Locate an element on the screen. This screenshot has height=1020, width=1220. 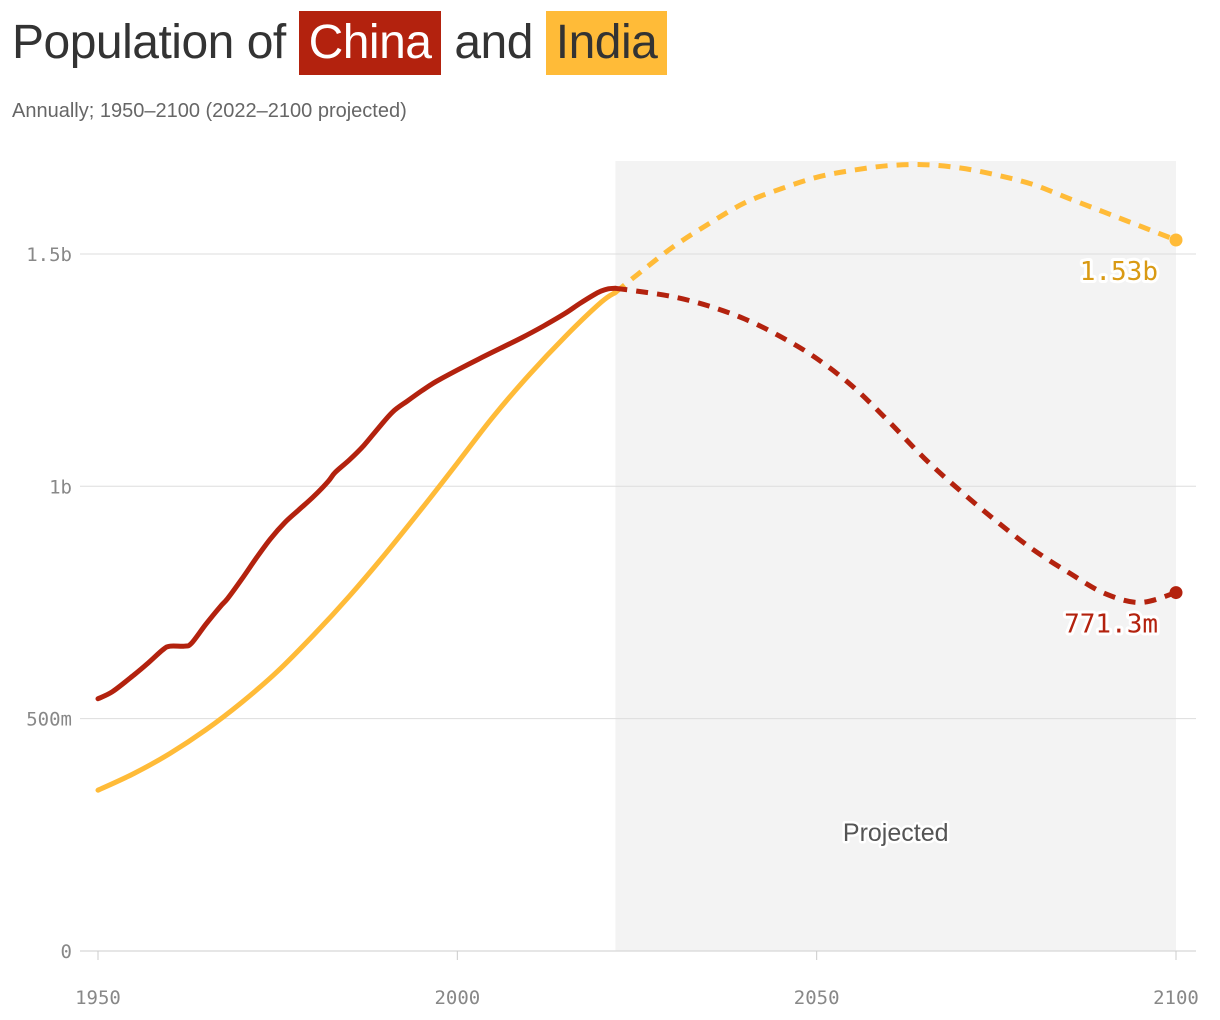
title-highlight-china: China is located at coordinates (370, 43).